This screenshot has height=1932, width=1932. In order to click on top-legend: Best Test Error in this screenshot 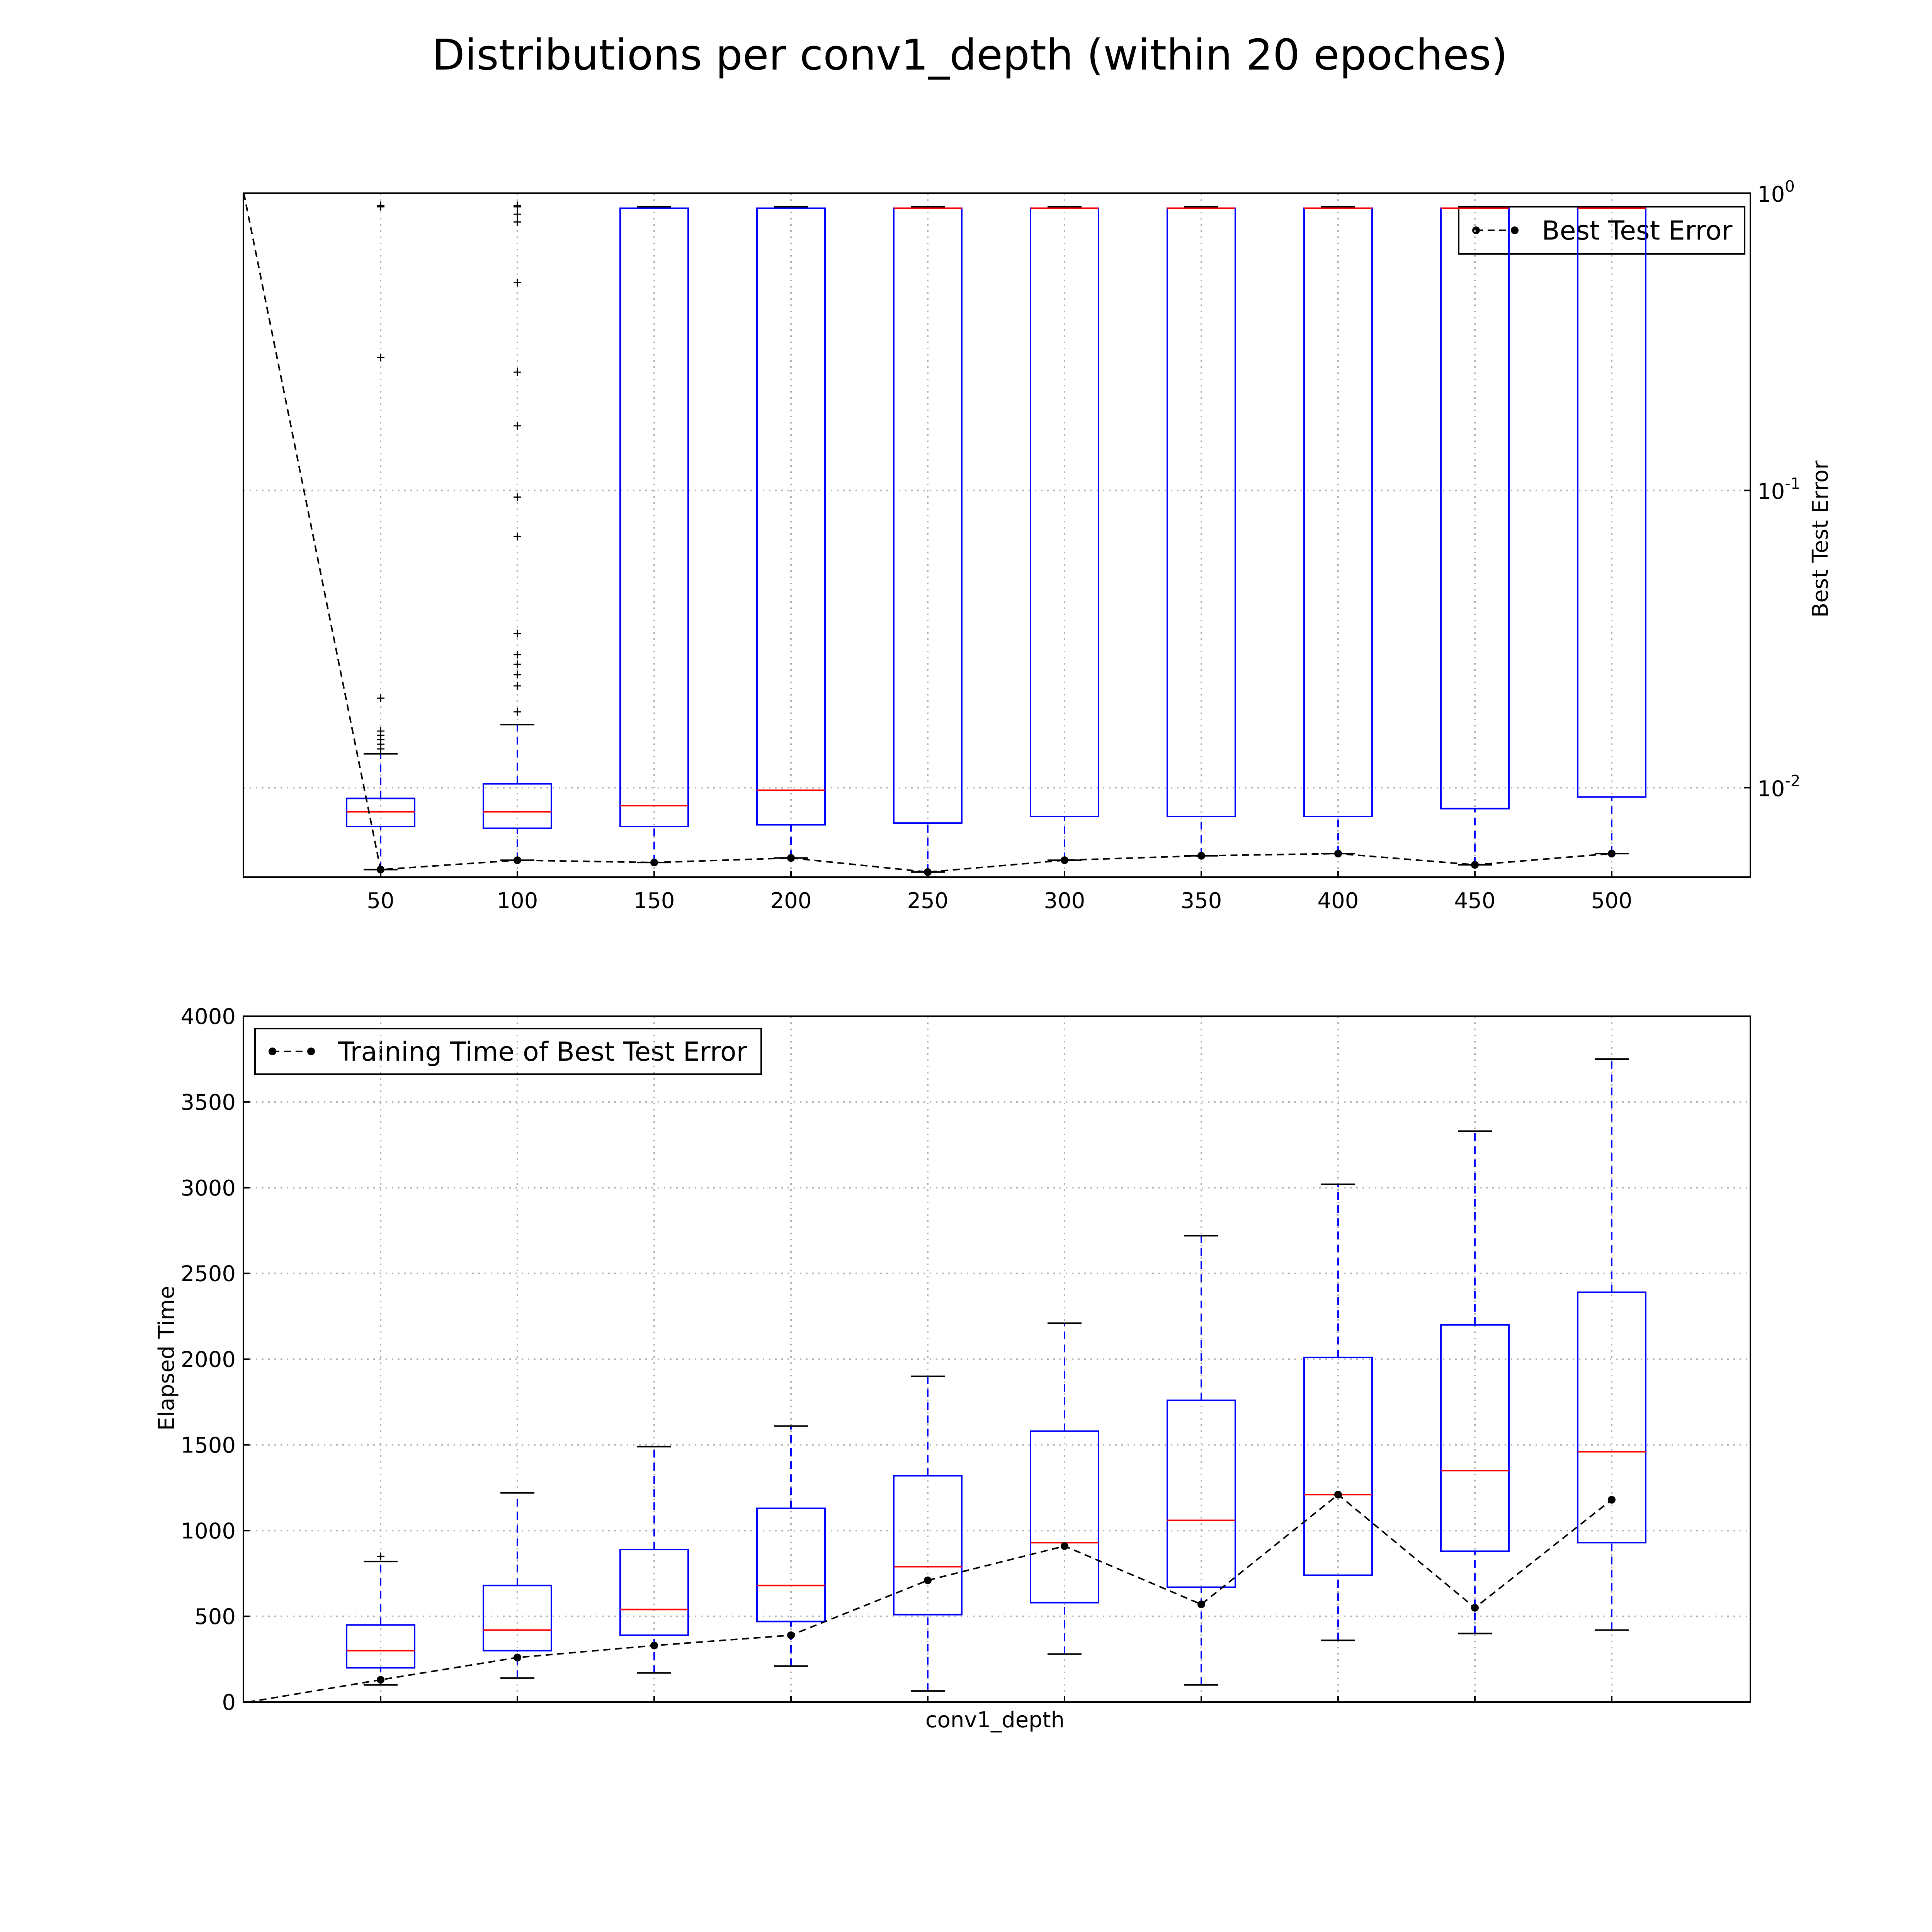, I will do `click(1601, 230)`.